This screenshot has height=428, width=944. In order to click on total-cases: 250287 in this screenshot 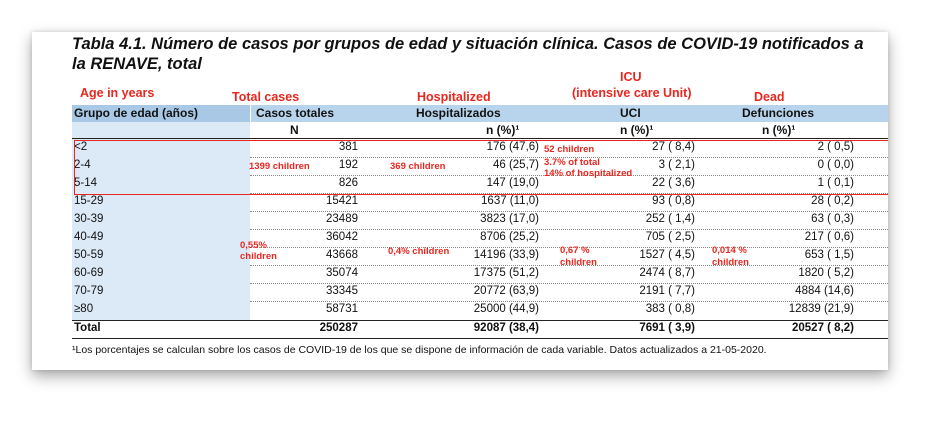, I will do `click(338, 328)`.